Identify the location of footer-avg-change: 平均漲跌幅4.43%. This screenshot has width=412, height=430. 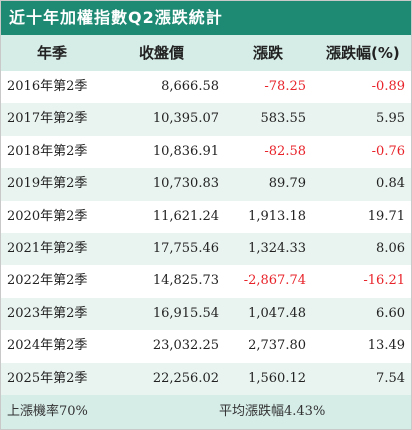
(272, 411).